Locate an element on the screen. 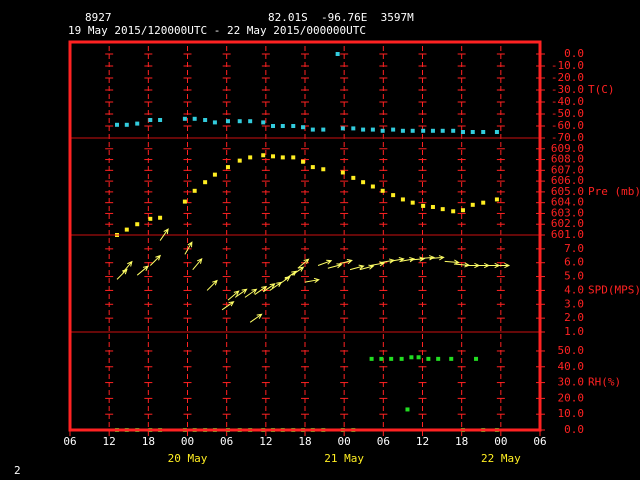 This screenshot has width=640, height=480. y-tick-label: 604.0 is located at coordinates (567, 202).